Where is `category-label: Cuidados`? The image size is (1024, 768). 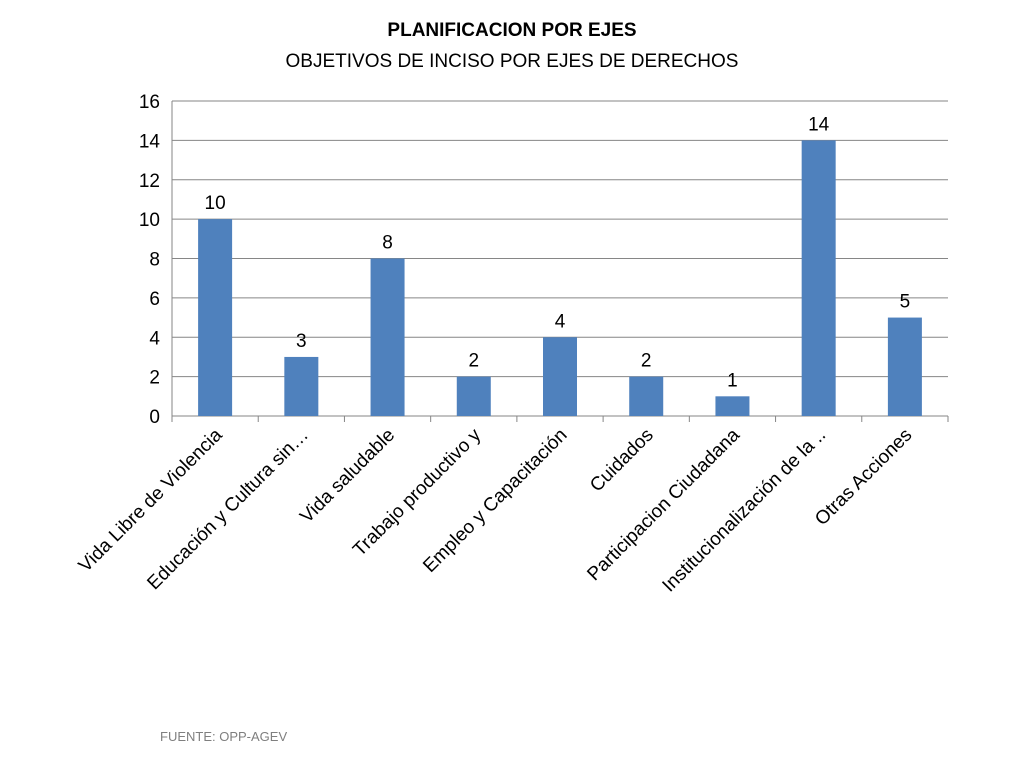
category-label: Cuidados is located at coordinates (622, 461).